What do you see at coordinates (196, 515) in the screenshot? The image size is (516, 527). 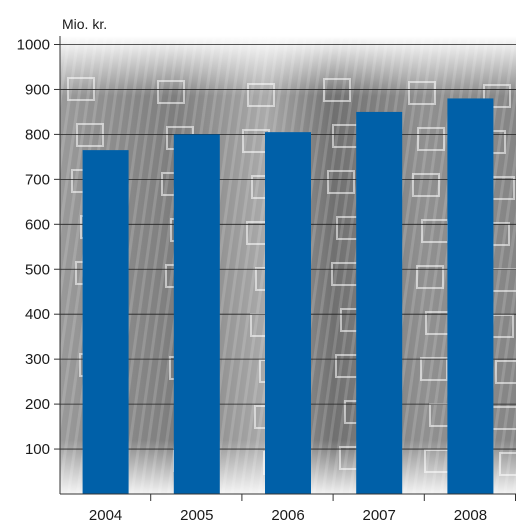 I see `x-tick-label: 2005` at bounding box center [196, 515].